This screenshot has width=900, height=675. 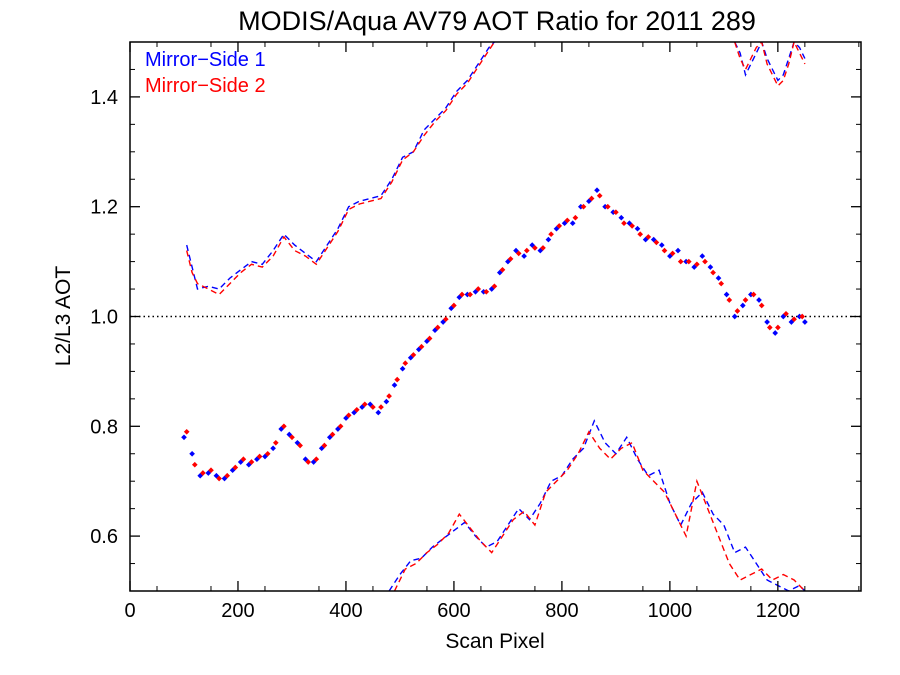 I want to click on legend-item-mirror-side-1: Mirror−Side 1, so click(x=205, y=60).